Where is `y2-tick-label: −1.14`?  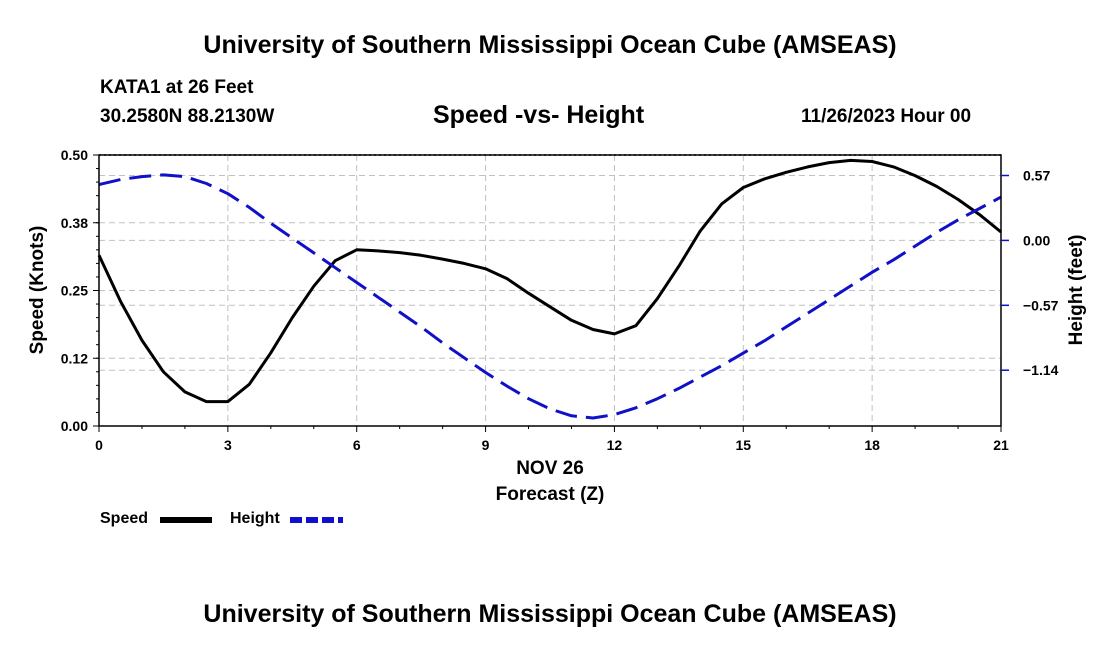
y2-tick-label: −1.14 is located at coordinates (1041, 370).